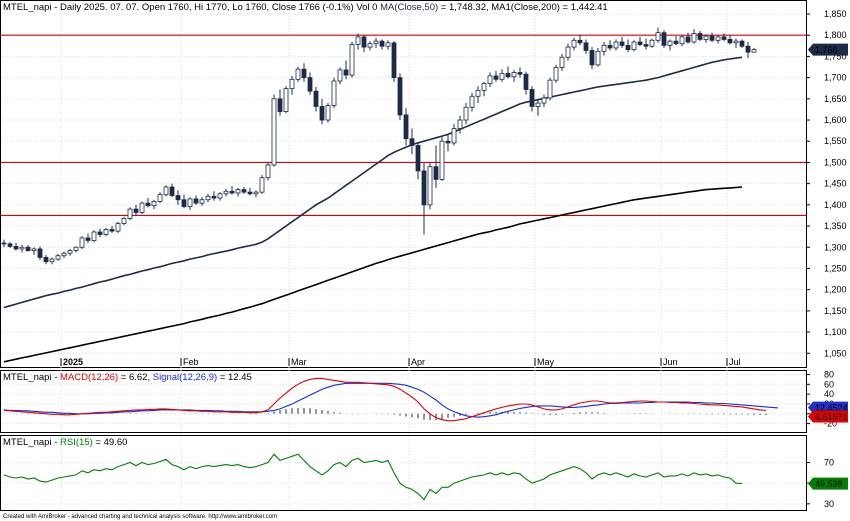 The height and width of the screenshot is (521, 850). I want to click on macd-lines, so click(391, 399).